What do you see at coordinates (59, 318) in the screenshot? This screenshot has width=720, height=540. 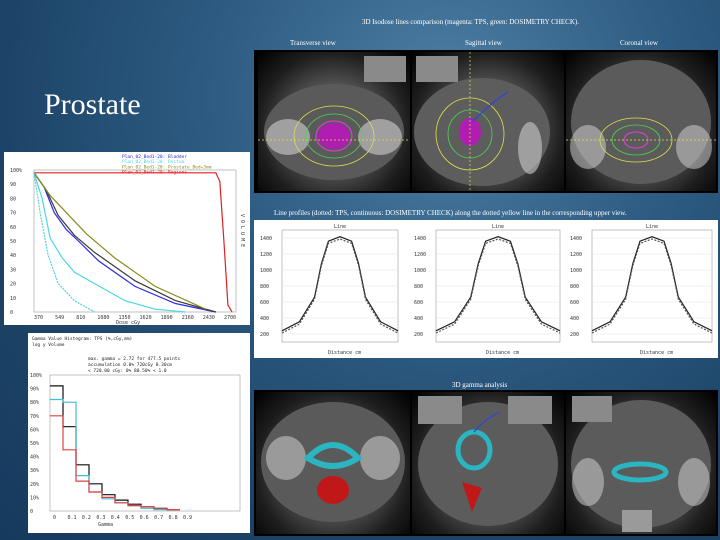 I see `dvh-x-tick: 549` at bounding box center [59, 318].